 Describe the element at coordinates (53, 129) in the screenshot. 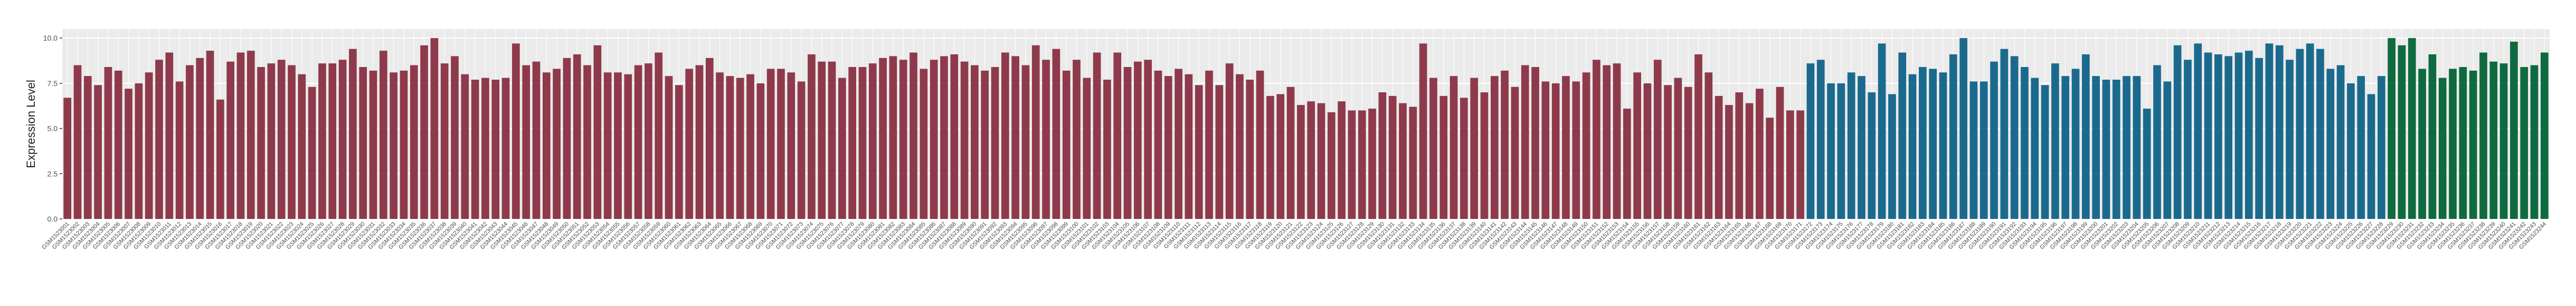

I see `y-tick-label: 5.0` at that location.